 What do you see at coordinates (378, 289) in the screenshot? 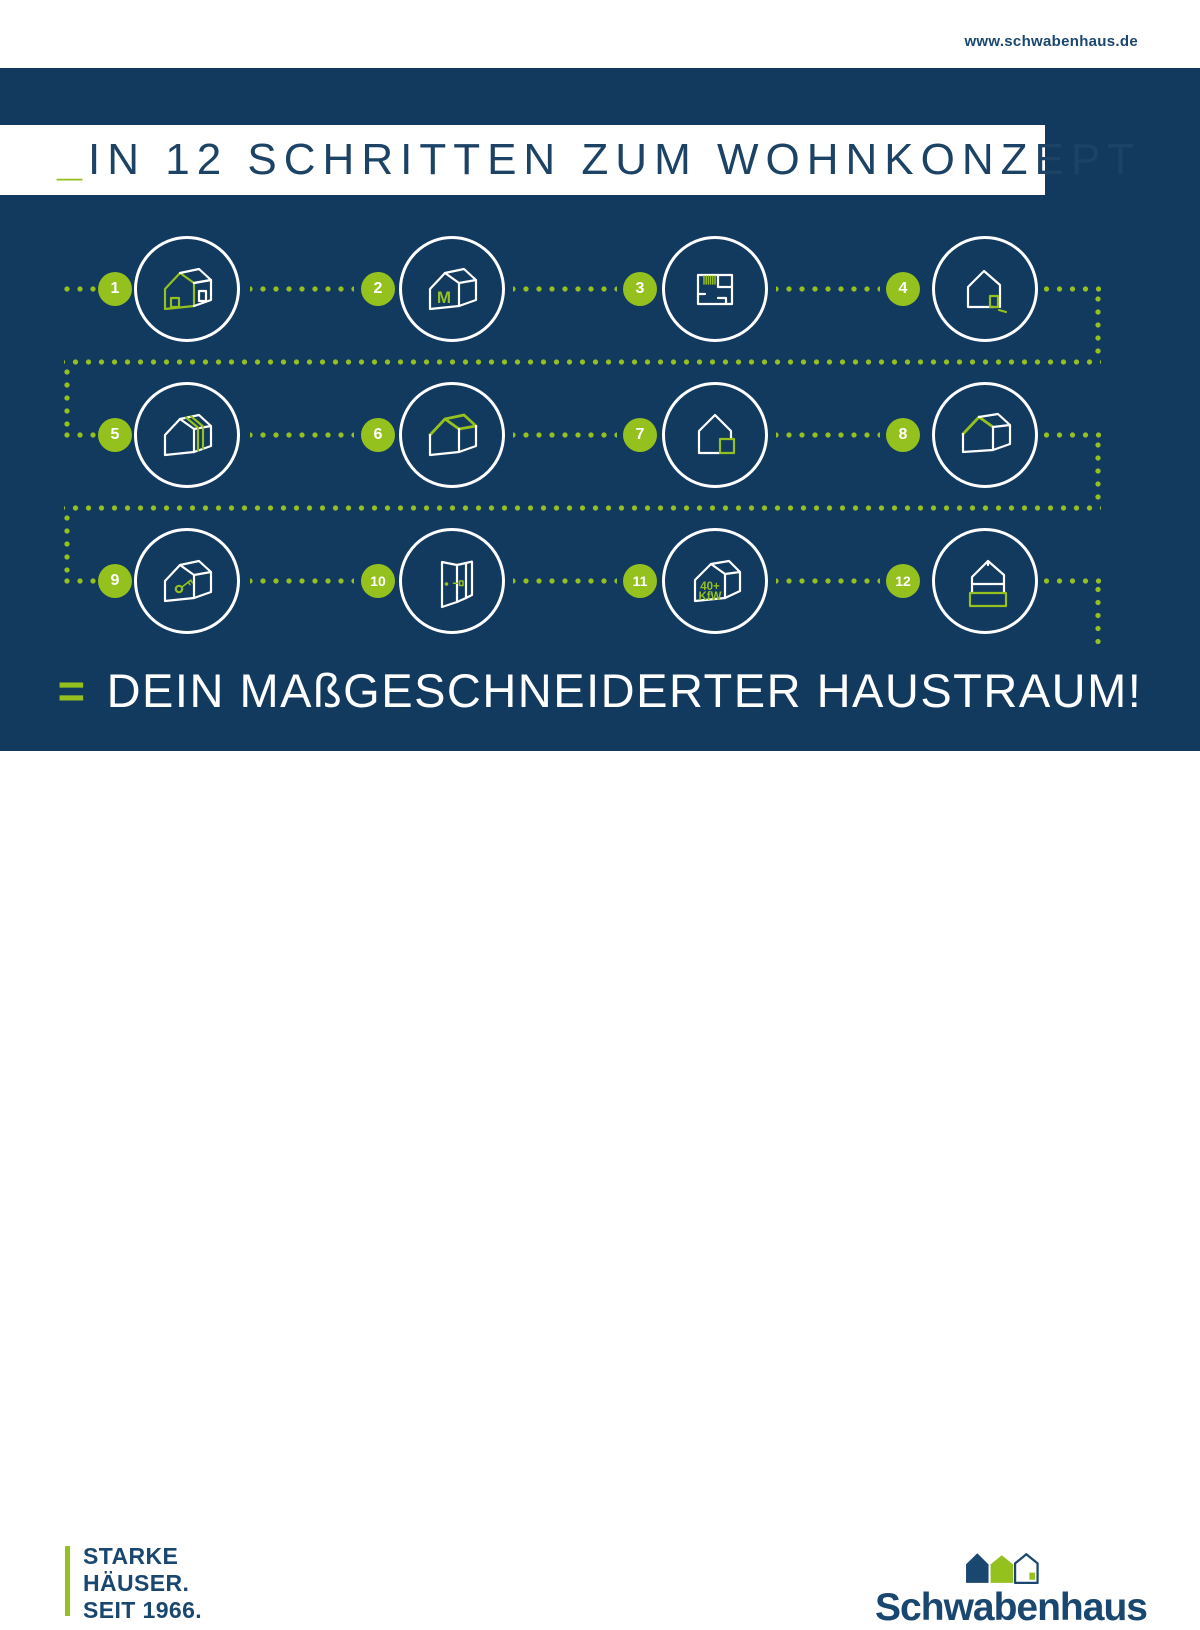
I see `step-badge-2: 2` at bounding box center [378, 289].